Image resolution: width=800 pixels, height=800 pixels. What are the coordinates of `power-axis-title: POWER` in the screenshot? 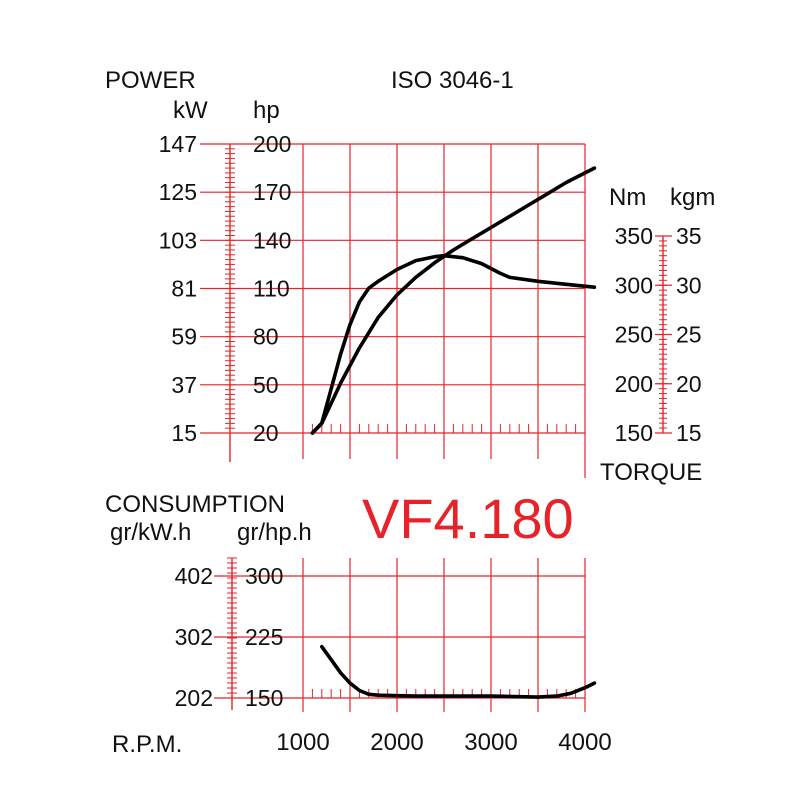 It's located at (150, 80).